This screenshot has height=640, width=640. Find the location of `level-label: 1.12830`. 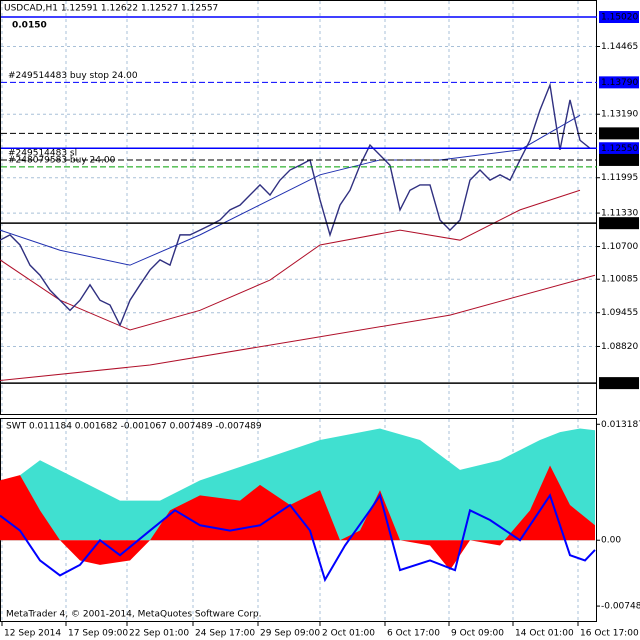

level-label: 1.12830 is located at coordinates (619, 134).